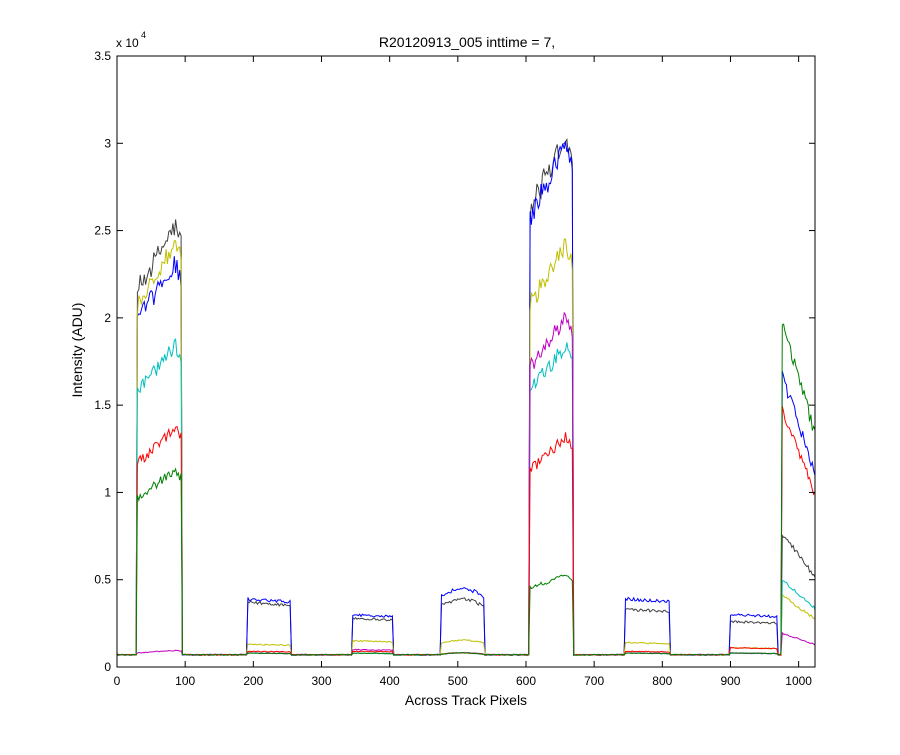 The width and height of the screenshot is (900, 755). I want to click on x-tick-label: 200, so click(253, 681).